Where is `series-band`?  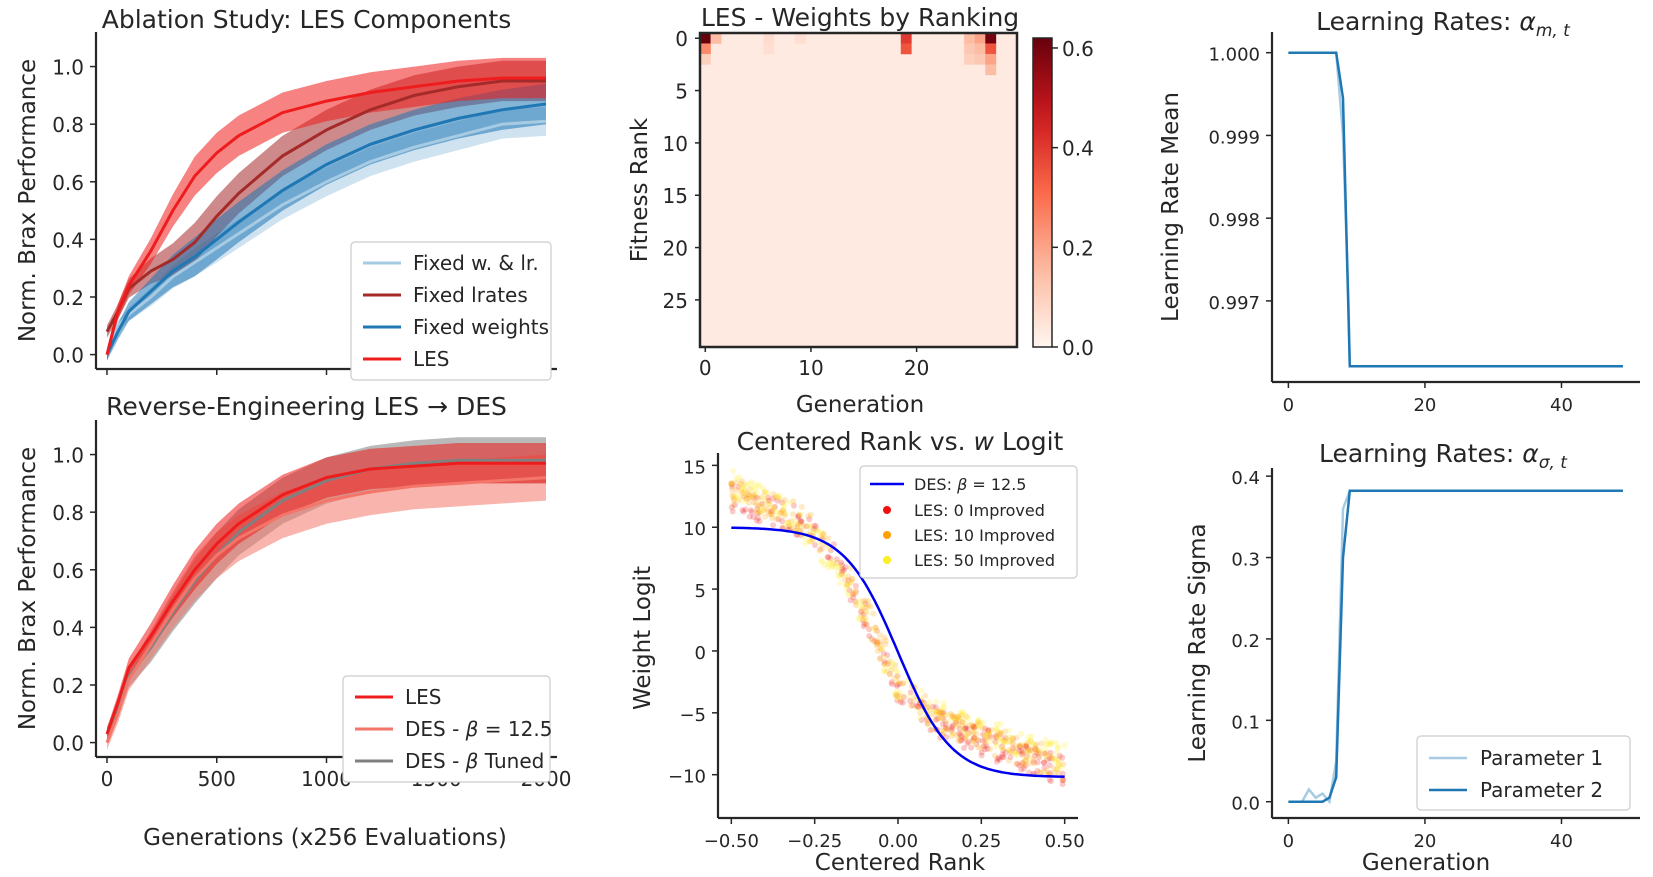
series-band is located at coordinates (326, 232).